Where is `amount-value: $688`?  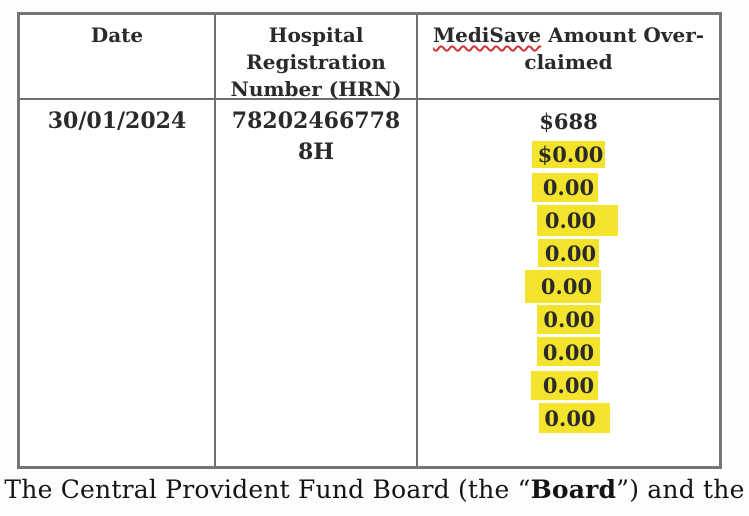
amount-value: $688 is located at coordinates (568, 121).